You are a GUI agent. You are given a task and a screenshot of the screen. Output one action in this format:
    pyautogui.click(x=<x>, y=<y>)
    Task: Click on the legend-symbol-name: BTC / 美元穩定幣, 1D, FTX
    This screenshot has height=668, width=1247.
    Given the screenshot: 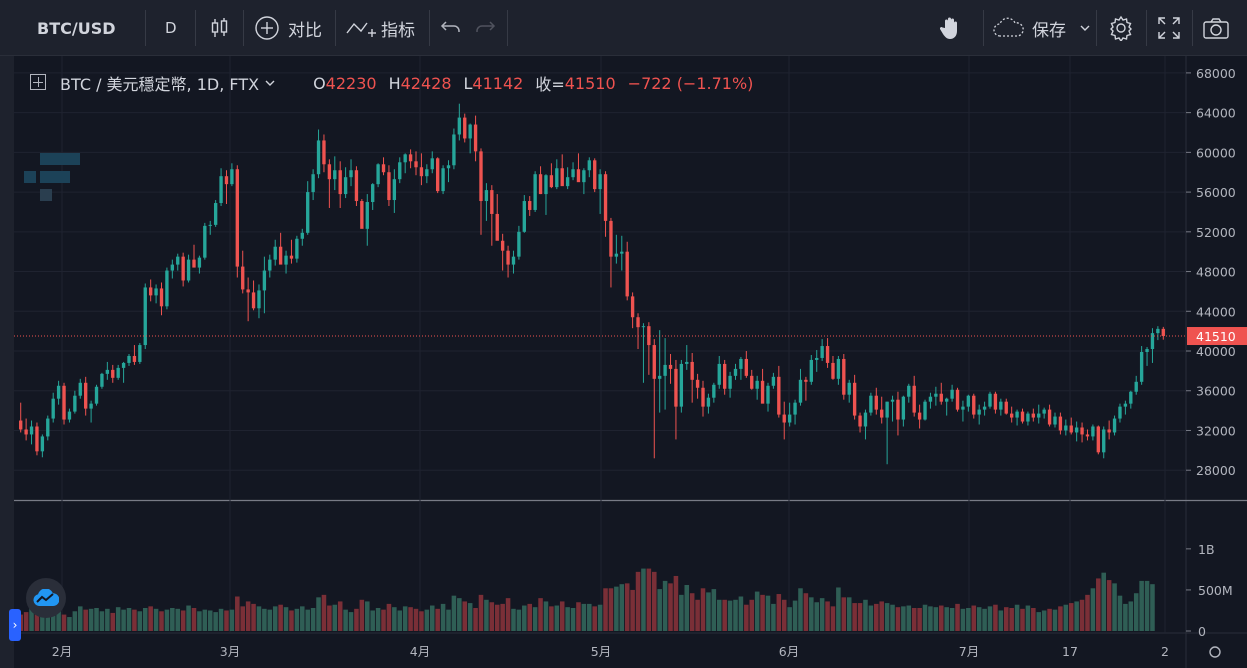 What is the action you would take?
    pyautogui.click(x=160, y=84)
    